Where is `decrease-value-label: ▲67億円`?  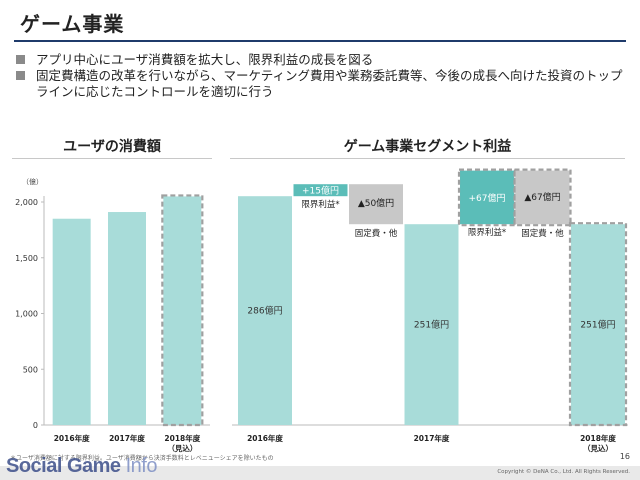 decrease-value-label: ▲67億円 is located at coordinates (542, 197).